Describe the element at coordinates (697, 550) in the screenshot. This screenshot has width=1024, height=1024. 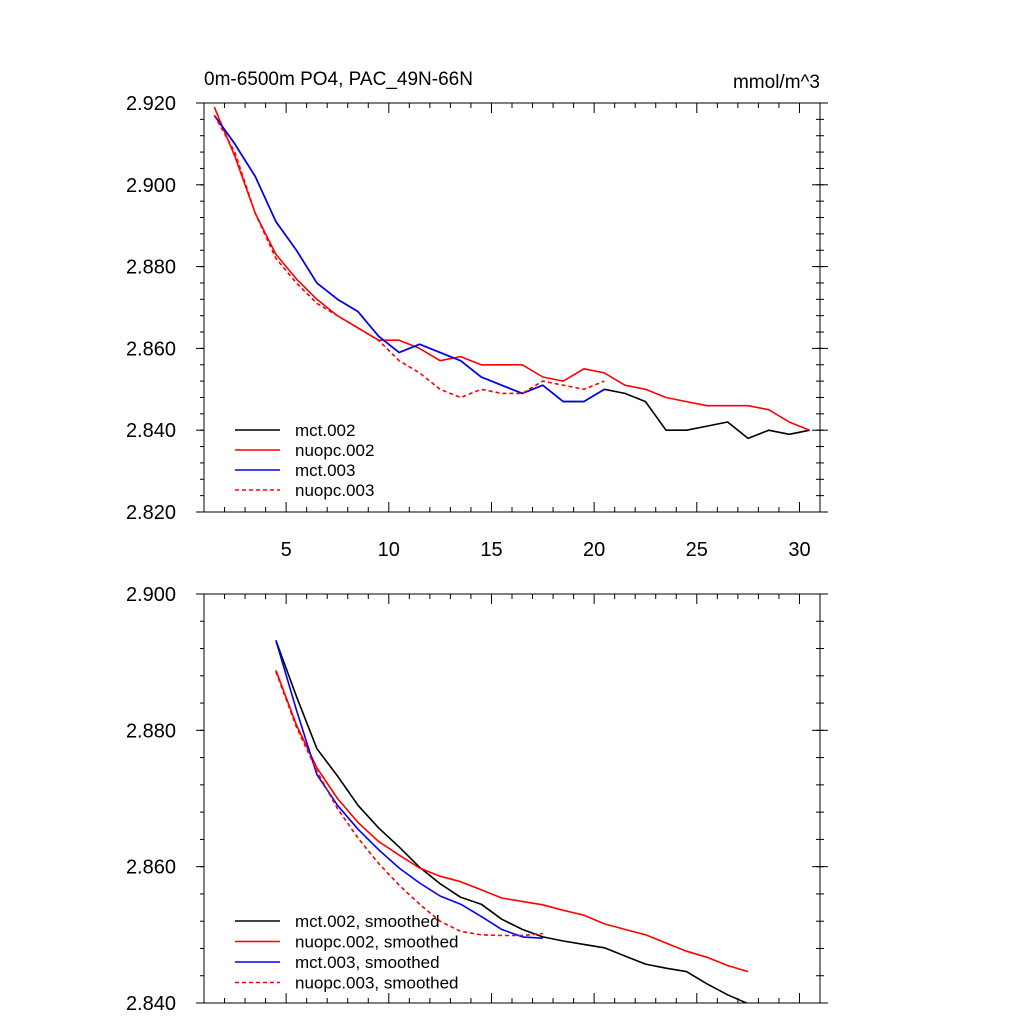
I see `x-tick-label: 25` at that location.